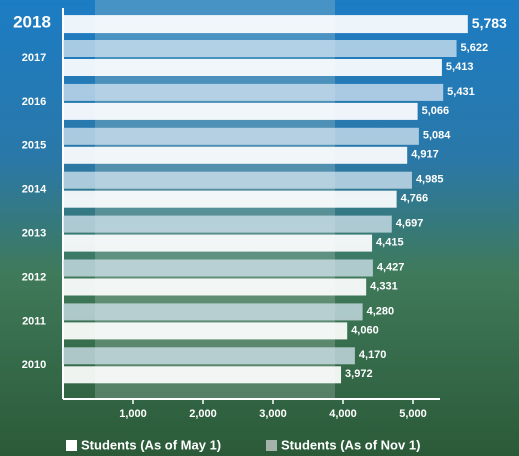 The height and width of the screenshot is (456, 519). Describe the element at coordinates (460, 67) in the screenshot. I see `value-label: 5,413` at that location.